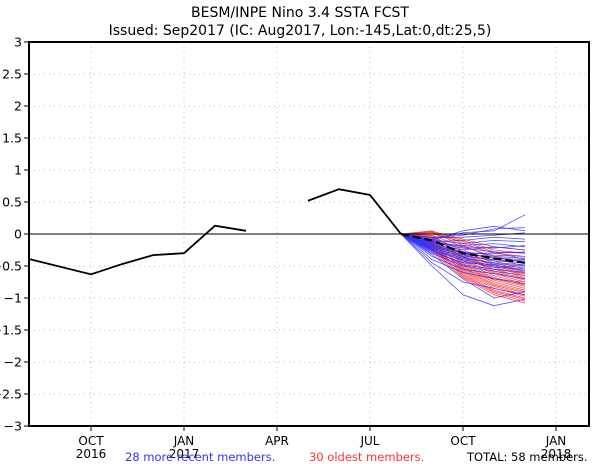 The width and height of the screenshot is (600, 464). Describe the element at coordinates (300, 13) in the screenshot. I see `chart-title: BESM/INPE Nino 3.4 SSTA FCST` at that location.